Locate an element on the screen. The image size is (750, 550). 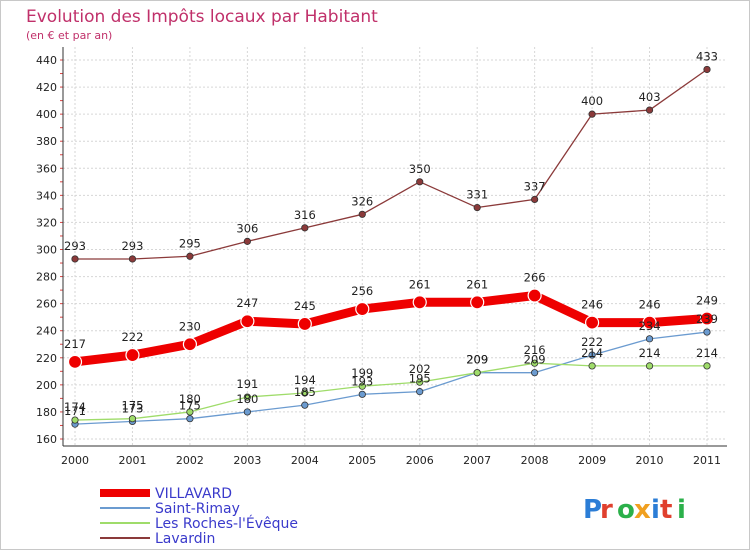
data-label: 214 is located at coordinates (592, 353).